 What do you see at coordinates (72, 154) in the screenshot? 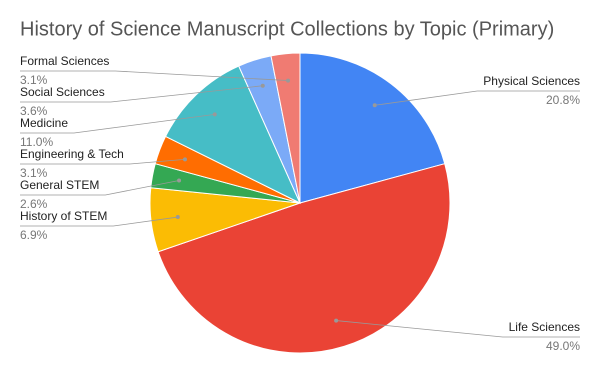
I see `slice-label: Engineering & Tech` at bounding box center [72, 154].